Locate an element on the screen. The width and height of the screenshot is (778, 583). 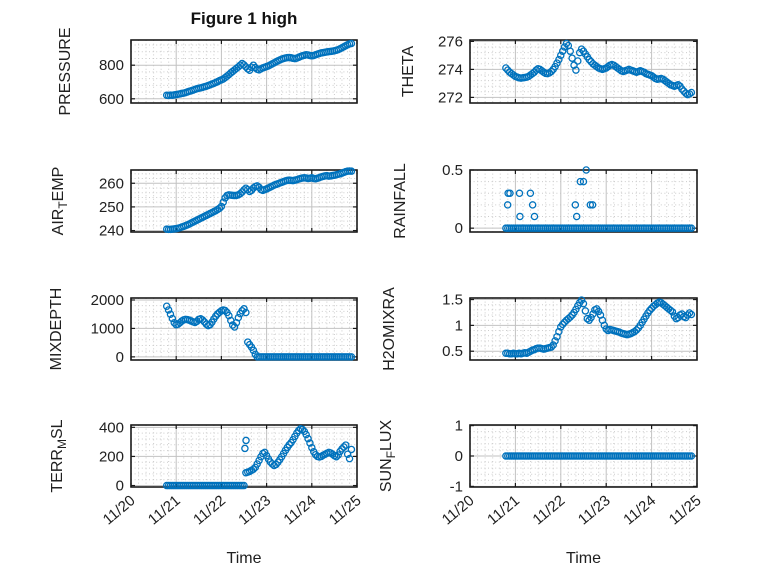
subplot-airtemp: 240 250 260 AIRTEMP is located at coordinates (204, 203).